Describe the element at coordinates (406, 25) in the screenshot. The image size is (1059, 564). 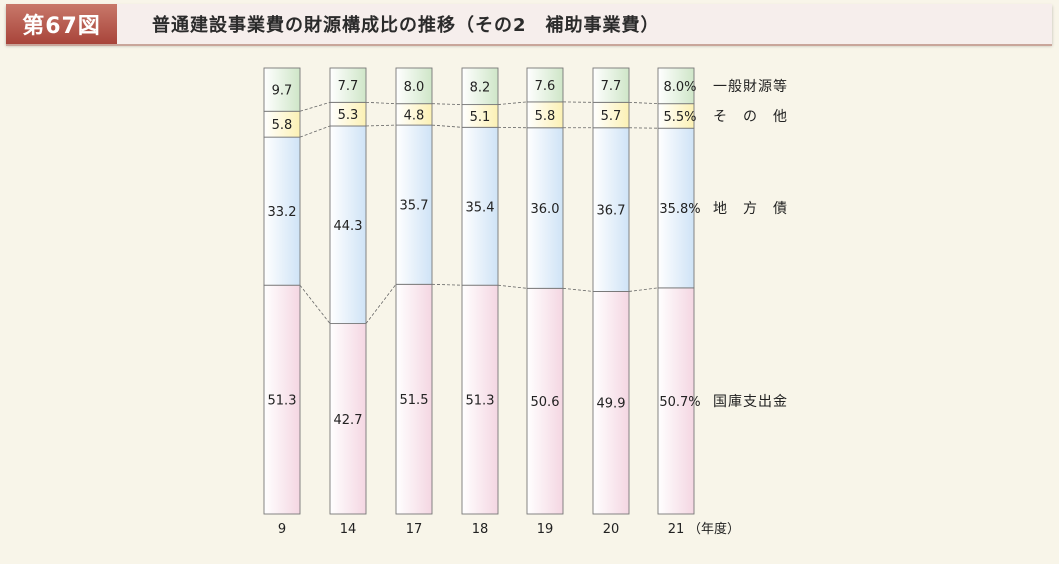
I see `figure-title: 普通建設事業費の財源構成比の推移（その2 補助事業費）` at that location.